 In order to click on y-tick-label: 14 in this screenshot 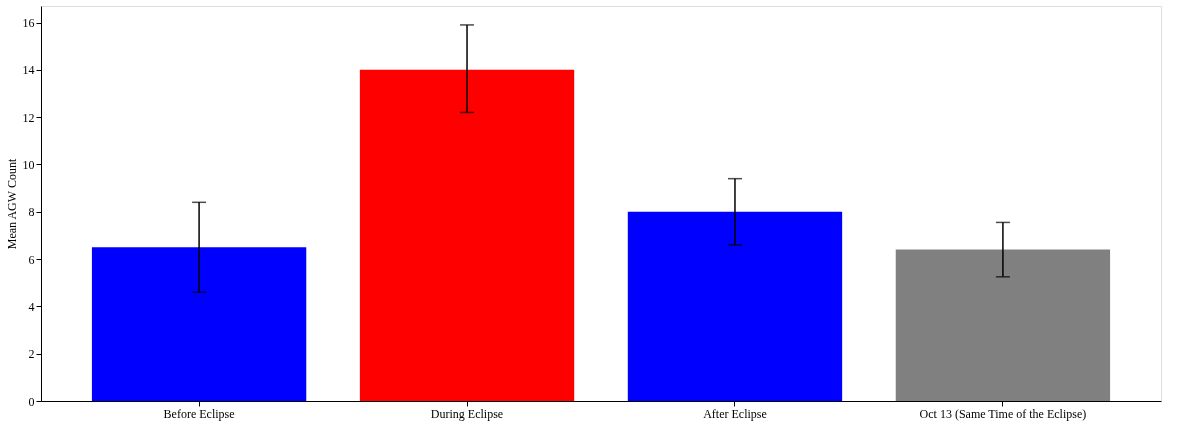, I will do `click(28, 70)`.